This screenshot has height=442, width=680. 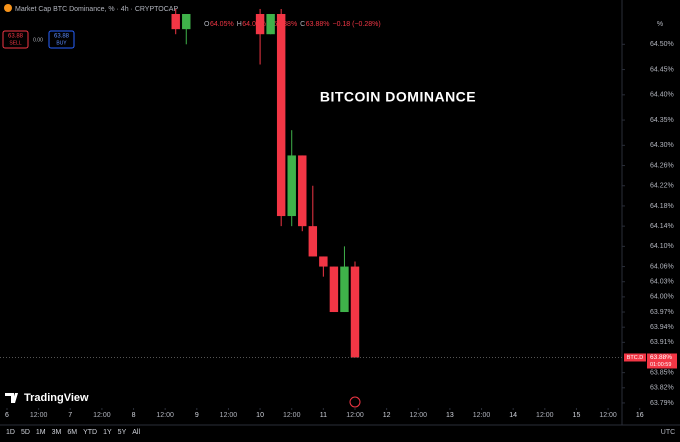 What do you see at coordinates (387, 415) in the screenshot?
I see `x-tick-label: 12` at bounding box center [387, 415].